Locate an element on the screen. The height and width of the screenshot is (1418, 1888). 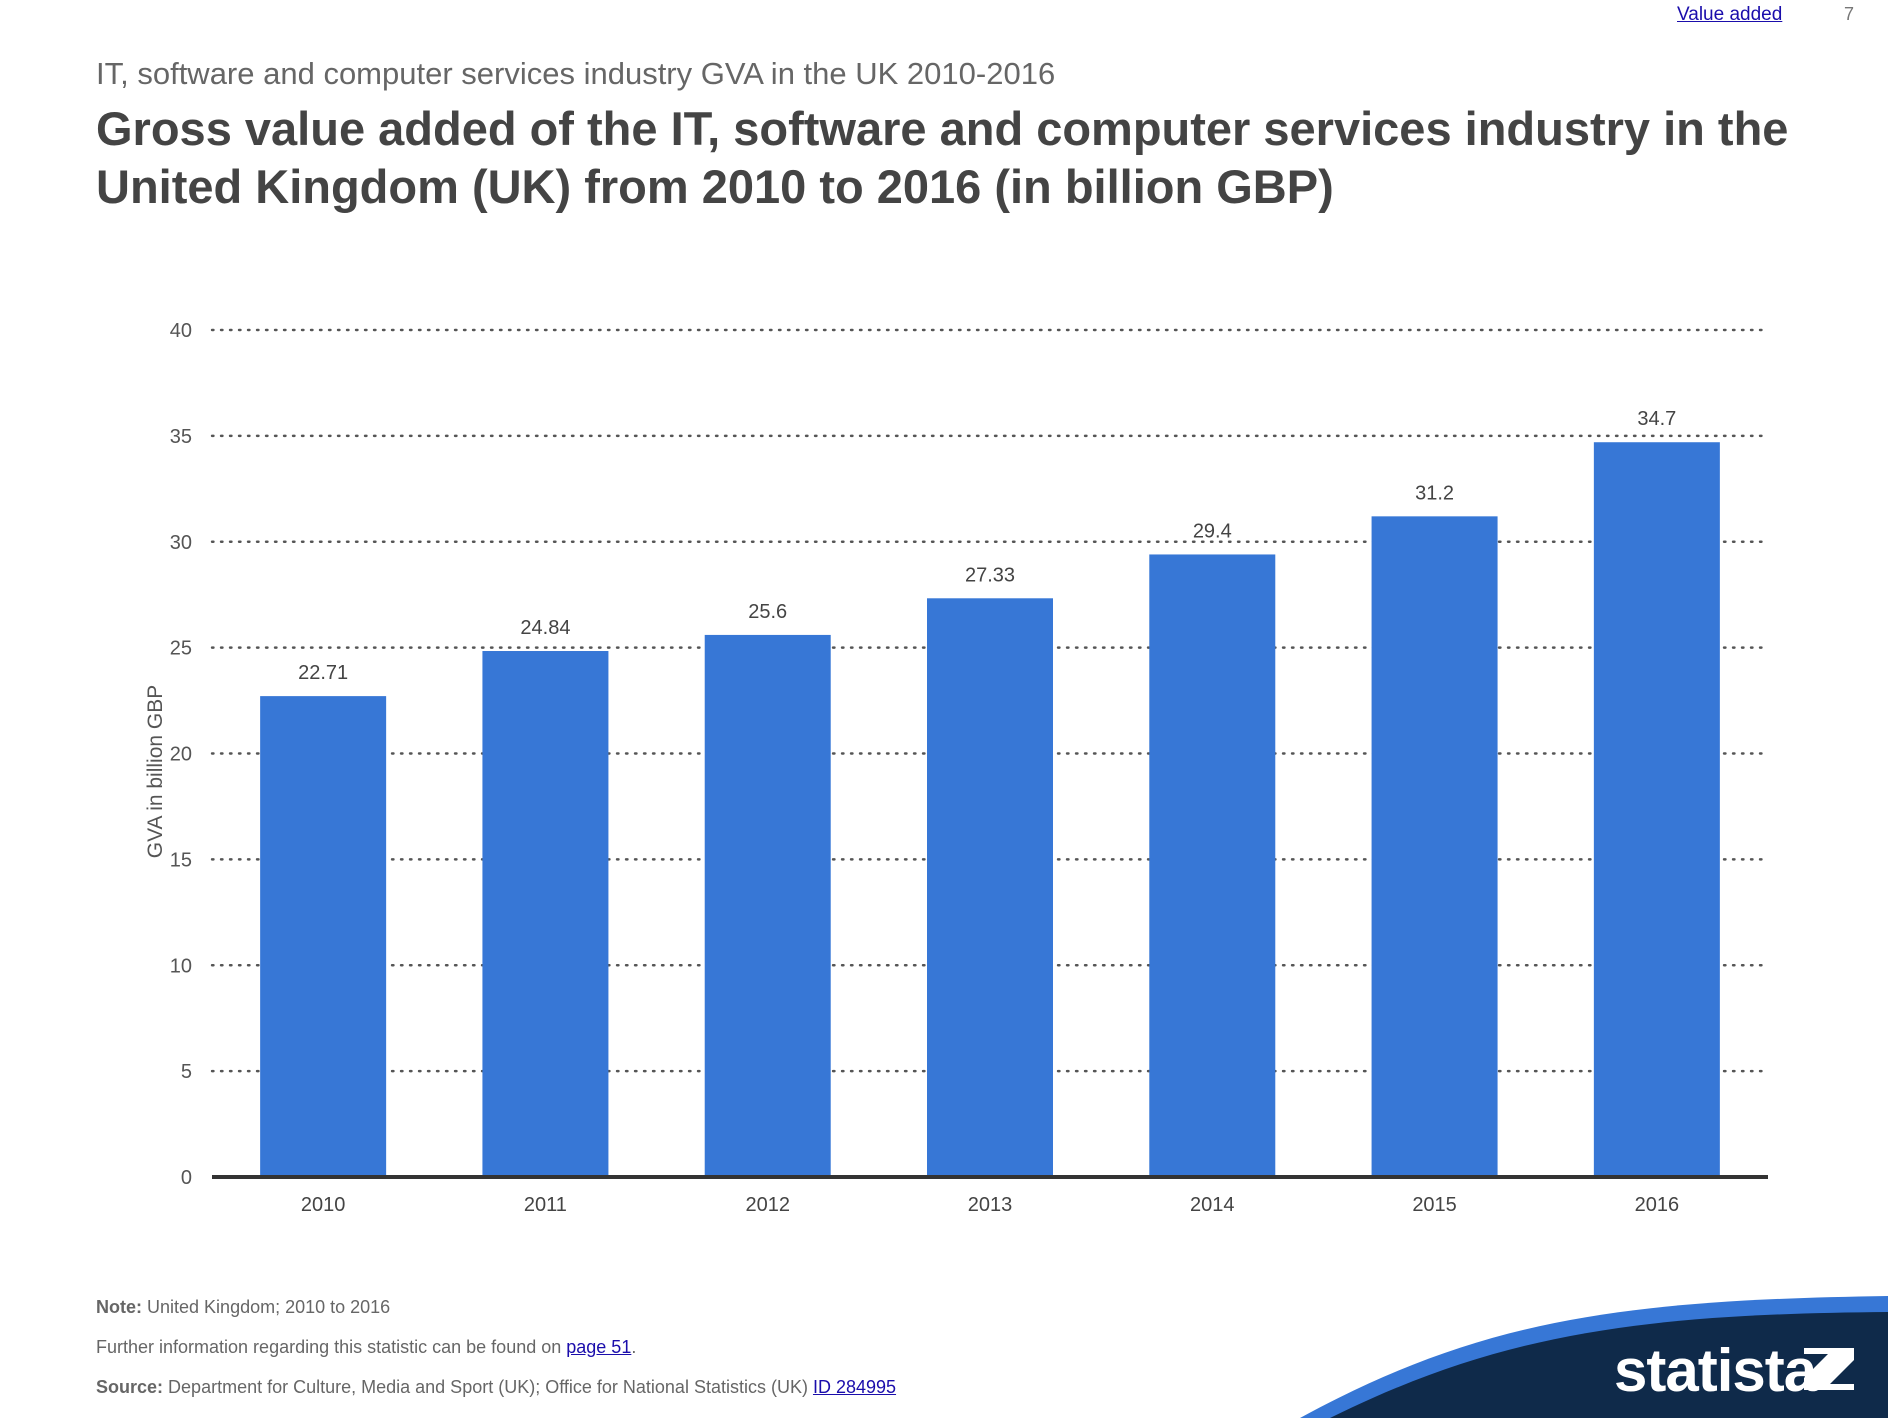
y-axis-ticks: 0 5 10 15 20 25 30 35 40 is located at coordinates (181, 754).